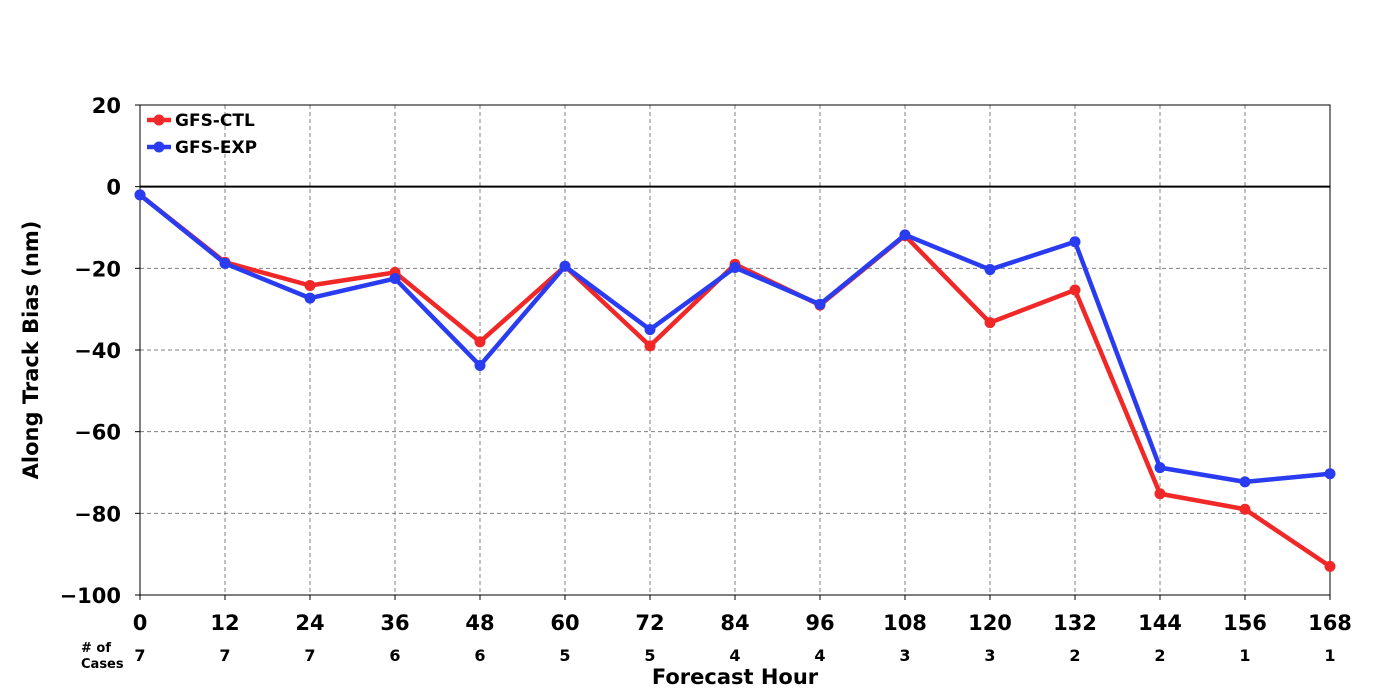 Image resolution: width=1400 pixels, height=700 pixels. Describe the element at coordinates (216, 148) in the screenshot. I see `legend-label: GFS-EXP` at that location.